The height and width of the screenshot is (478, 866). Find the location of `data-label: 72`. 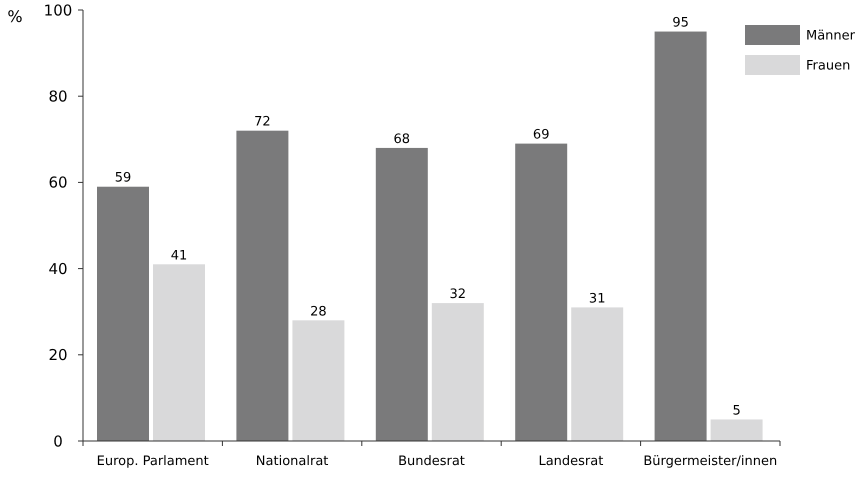

data-label: 72 is located at coordinates (262, 122).